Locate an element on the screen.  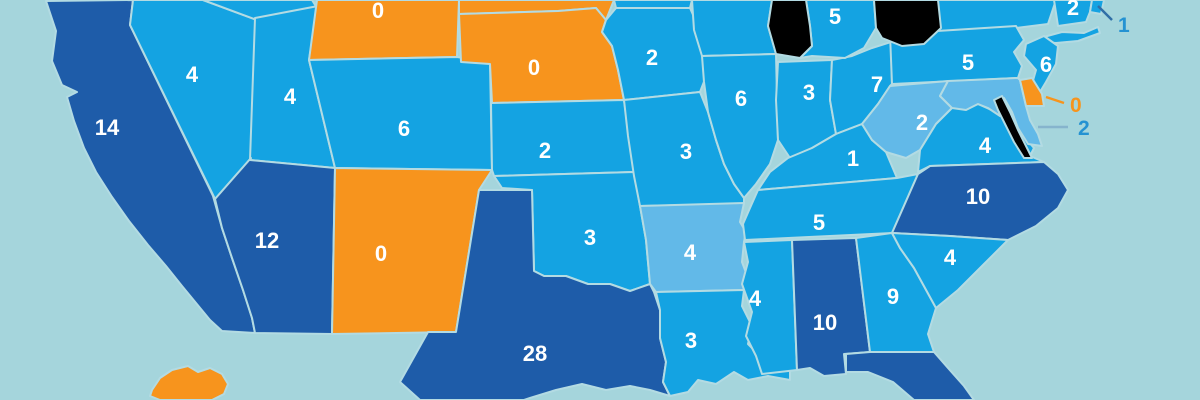
state-value-CT: 2 is located at coordinates (1073, 10).